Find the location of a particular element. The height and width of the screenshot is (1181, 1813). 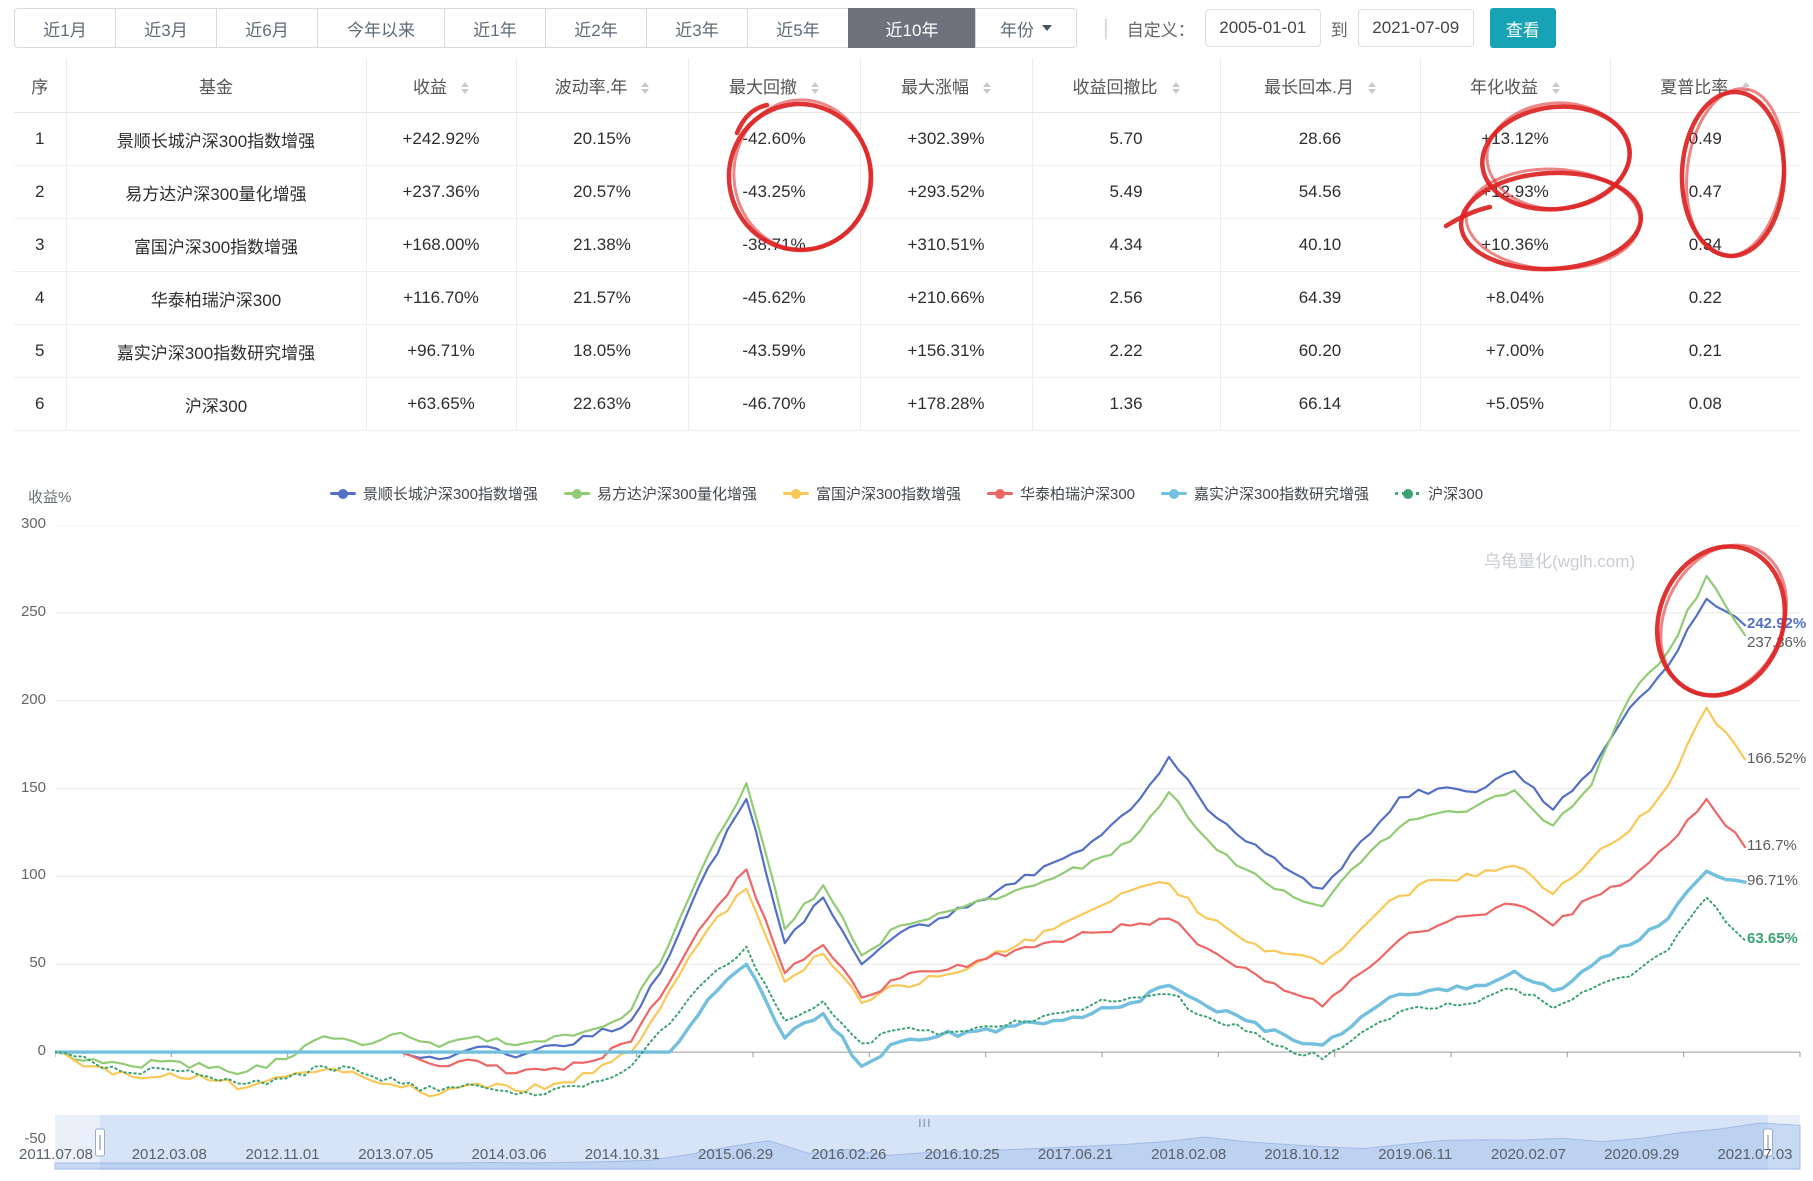

column-header-return_drawdown_ratio: 收益回撤比 is located at coordinates (1125, 85).